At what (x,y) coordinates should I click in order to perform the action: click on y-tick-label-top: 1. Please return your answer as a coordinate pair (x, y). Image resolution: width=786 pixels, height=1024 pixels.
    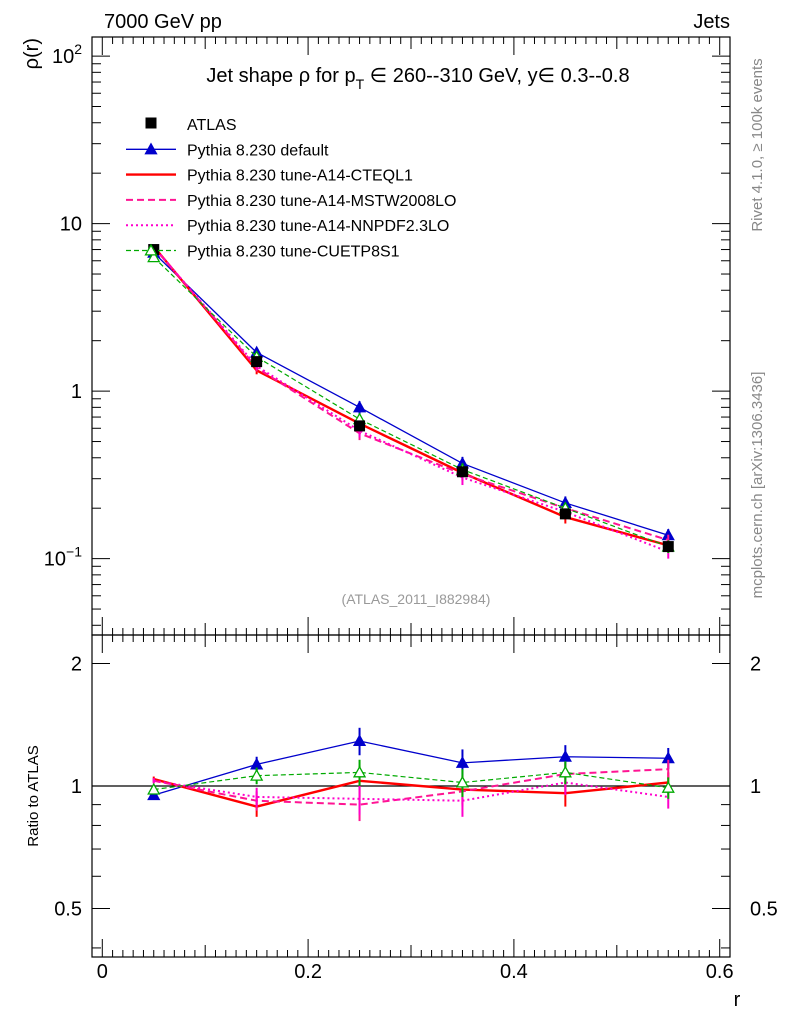
    Looking at the image, I should click on (76, 392).